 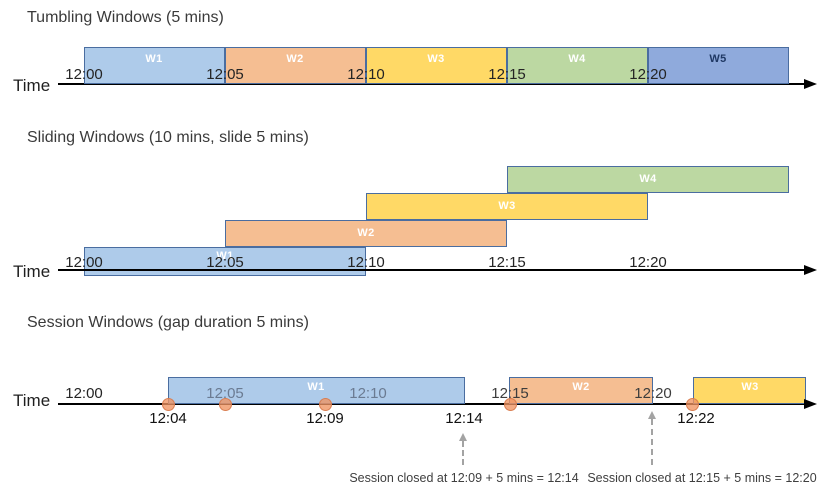 What do you see at coordinates (464, 478) in the screenshot?
I see `session-close-annotation-1: Session closed at 12:09 + 5 mins = 12:14` at bounding box center [464, 478].